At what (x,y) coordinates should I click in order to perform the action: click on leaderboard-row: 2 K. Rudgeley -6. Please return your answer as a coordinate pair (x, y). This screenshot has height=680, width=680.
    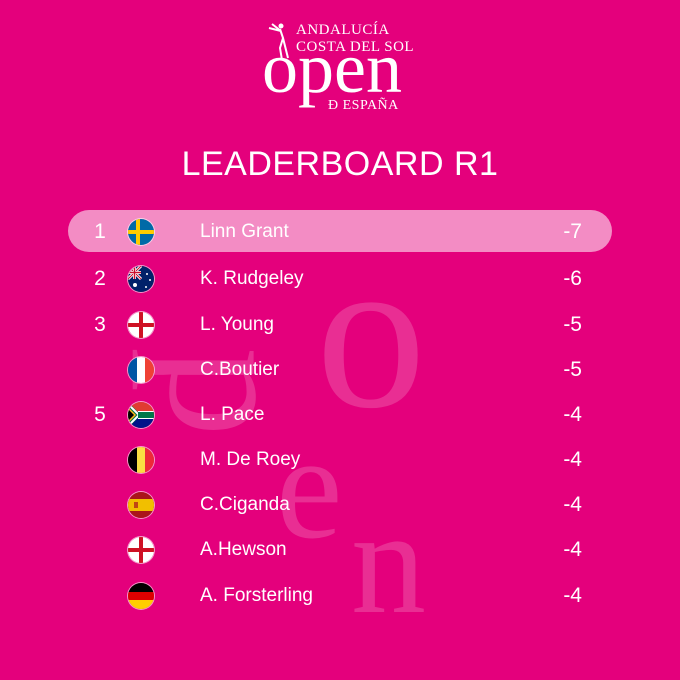
    Looking at the image, I should click on (340, 279).